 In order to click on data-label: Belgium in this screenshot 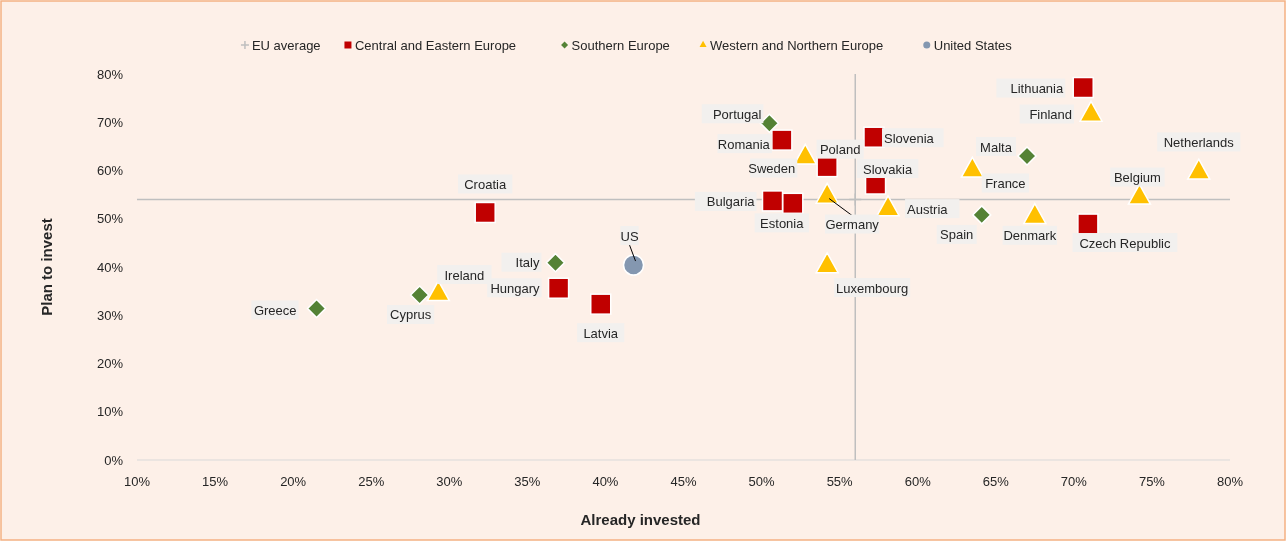, I will do `click(1137, 178)`.